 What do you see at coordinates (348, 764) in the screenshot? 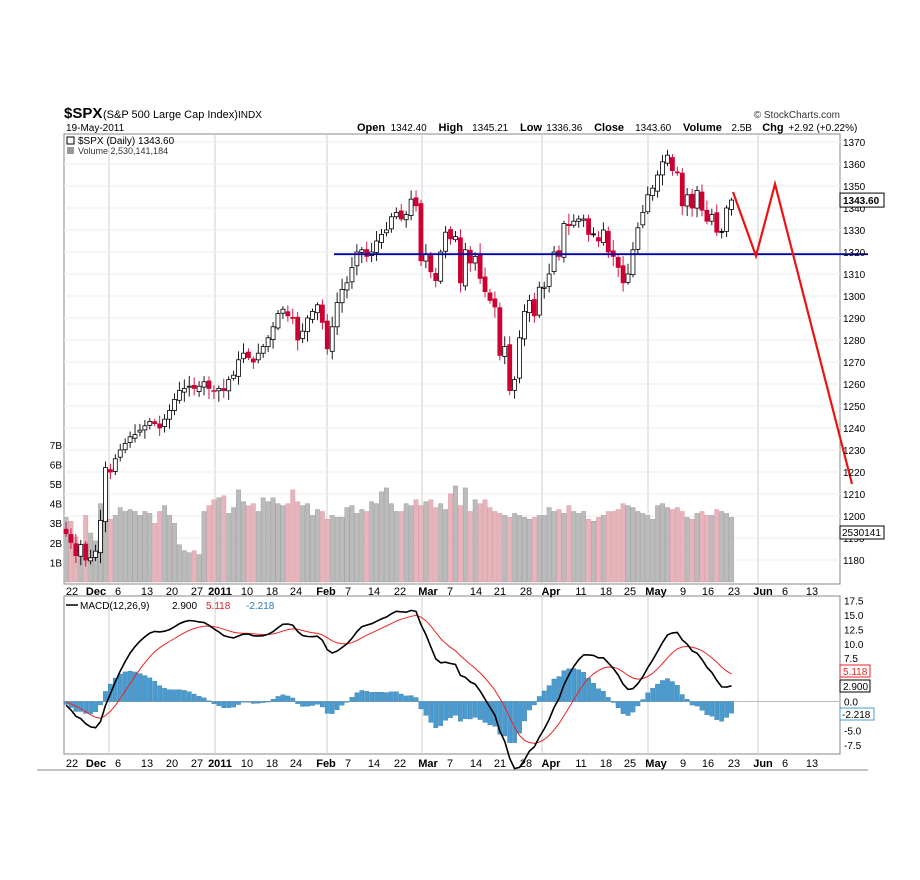
I see `date-tick-label-1-11: 7` at bounding box center [348, 764].